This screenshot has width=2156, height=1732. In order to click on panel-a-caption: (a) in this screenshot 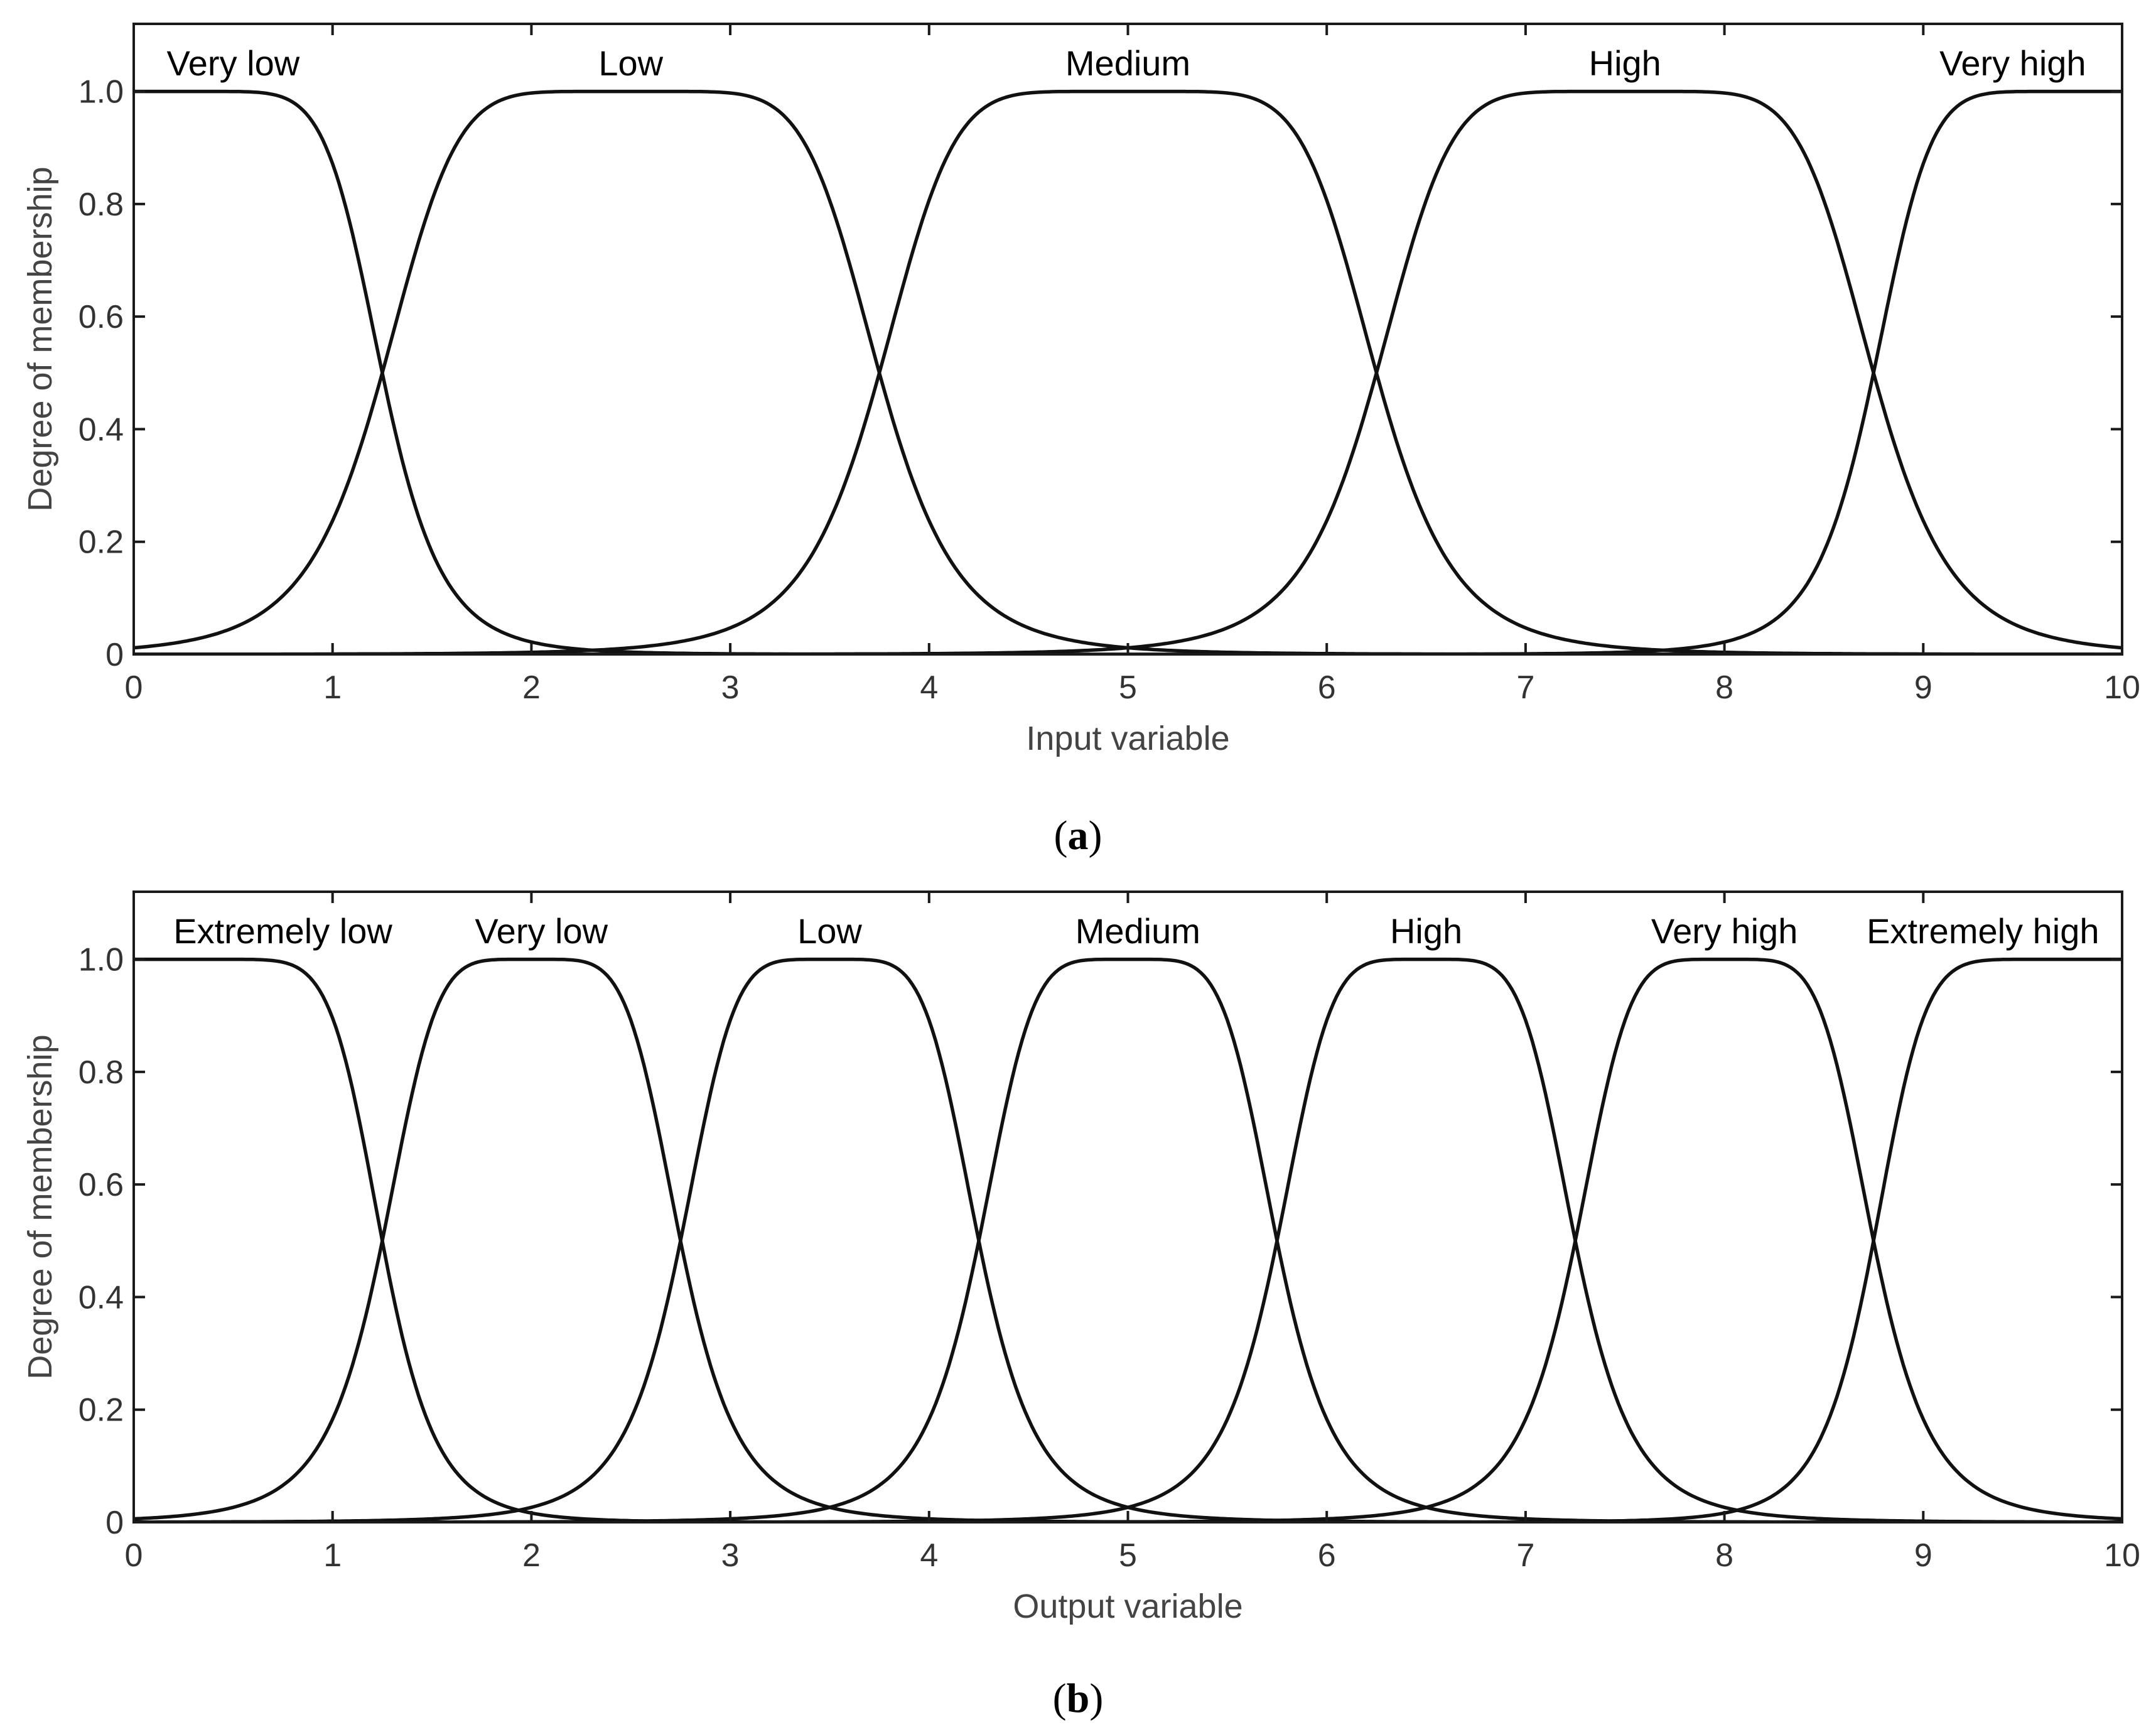, I will do `click(1078, 835)`.